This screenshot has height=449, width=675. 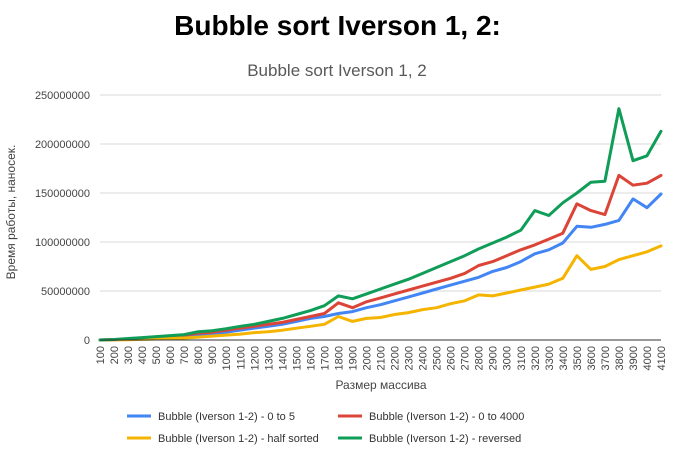 I want to click on x-axis-title: Размер массива, so click(x=380, y=385).